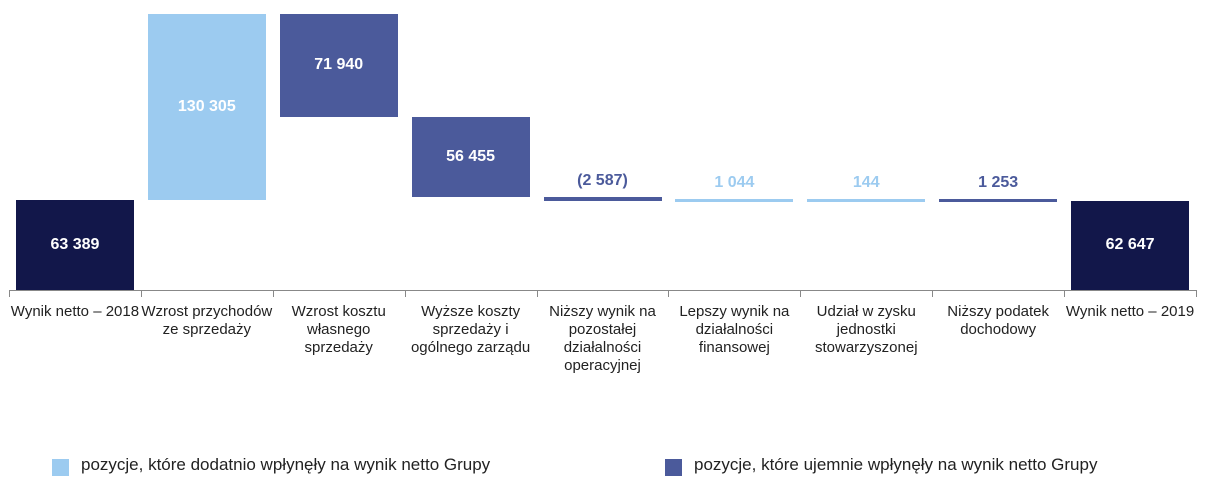 The width and height of the screenshot is (1205, 479). I want to click on x-tick-label: Wynik netto – 2018, so click(75, 311).